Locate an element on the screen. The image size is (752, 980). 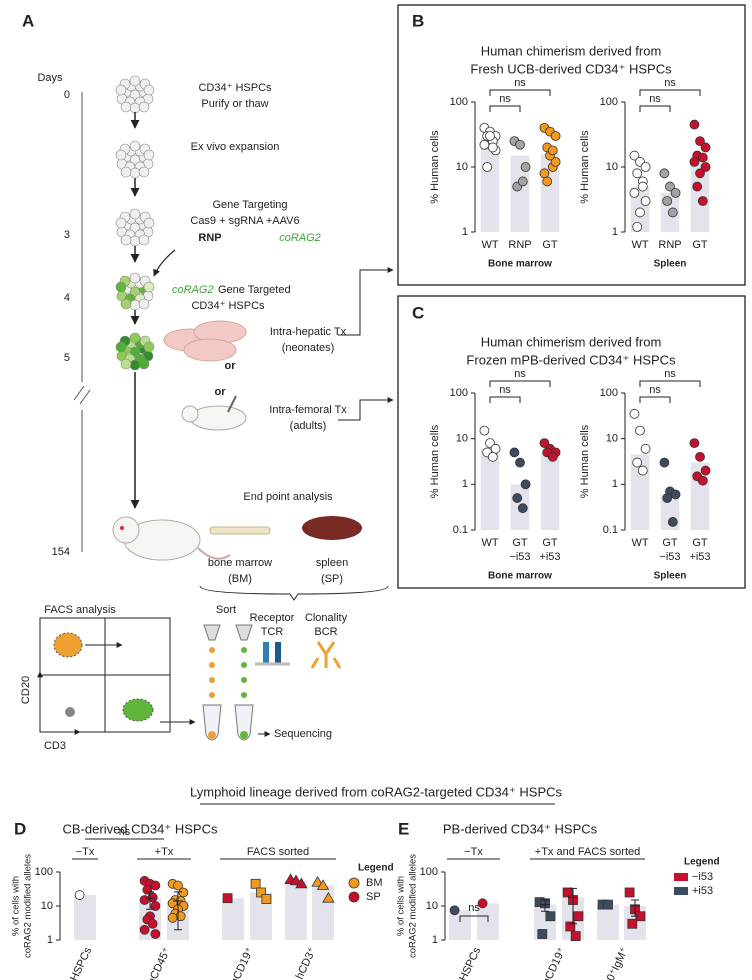
x-tick-sublabel: −i53 is located at coordinates (669, 557).